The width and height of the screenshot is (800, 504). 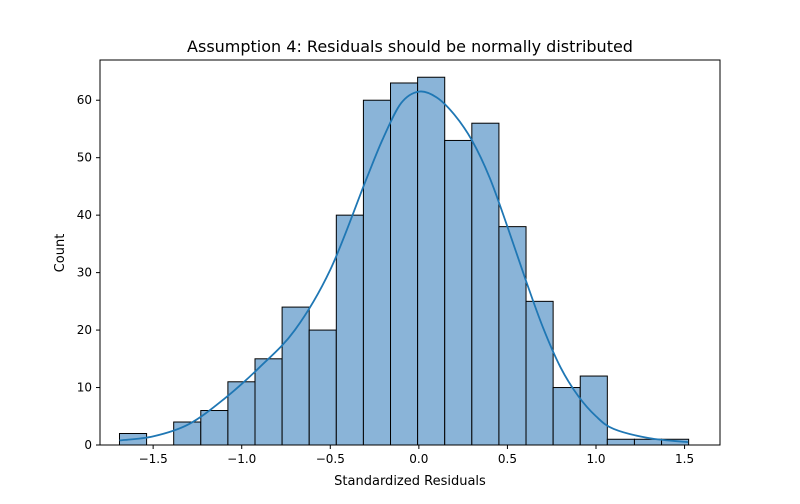 What do you see at coordinates (84, 388) in the screenshot?
I see `y-tick-label: 10` at bounding box center [84, 388].